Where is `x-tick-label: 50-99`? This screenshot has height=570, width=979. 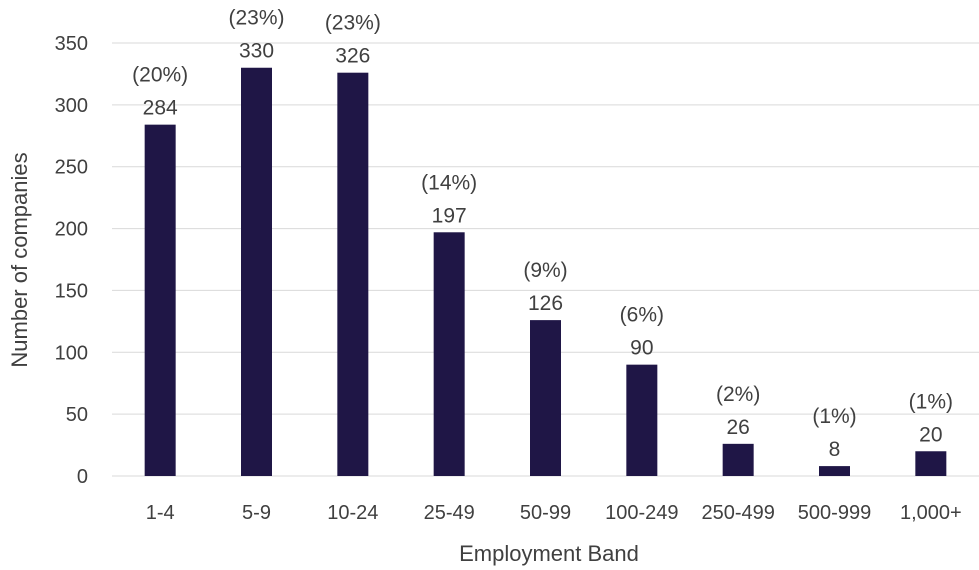
x-tick-label: 50-99 is located at coordinates (545, 513).